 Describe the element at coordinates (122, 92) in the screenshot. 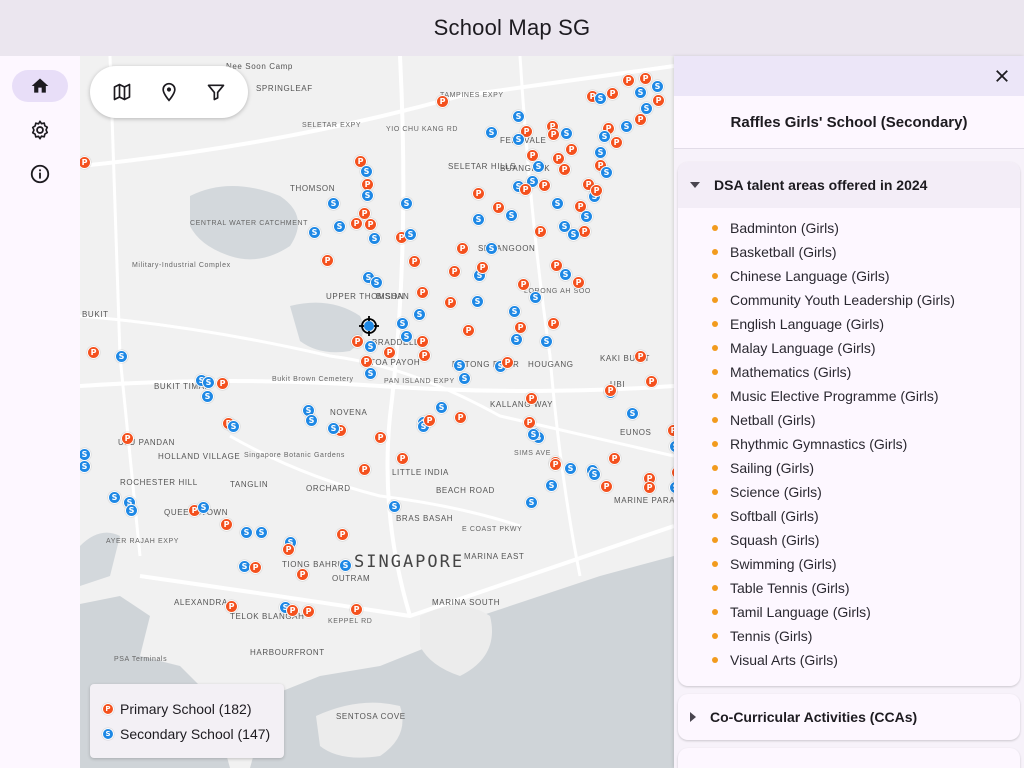

I see `map-layers-button` at that location.